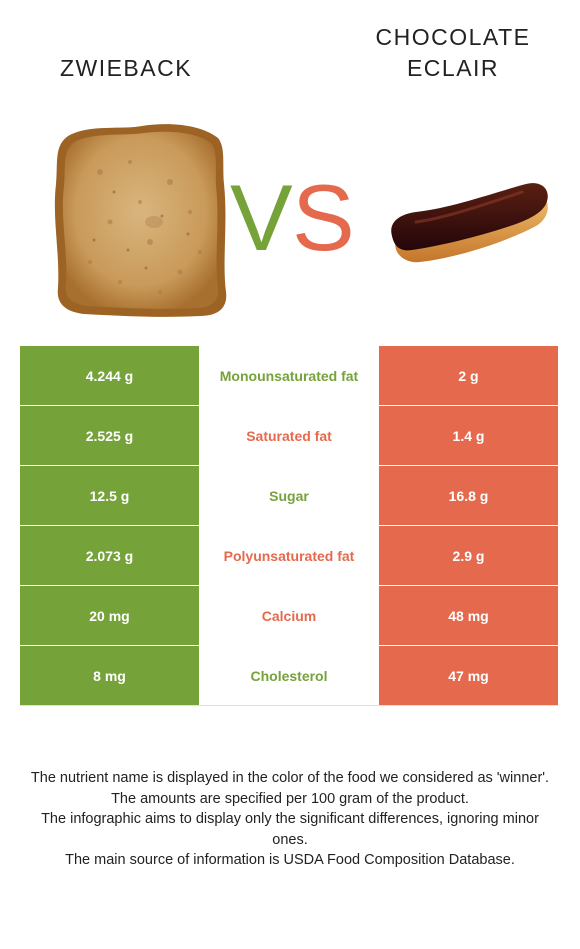  I want to click on nutrient-name: Calcium, so click(289, 615).